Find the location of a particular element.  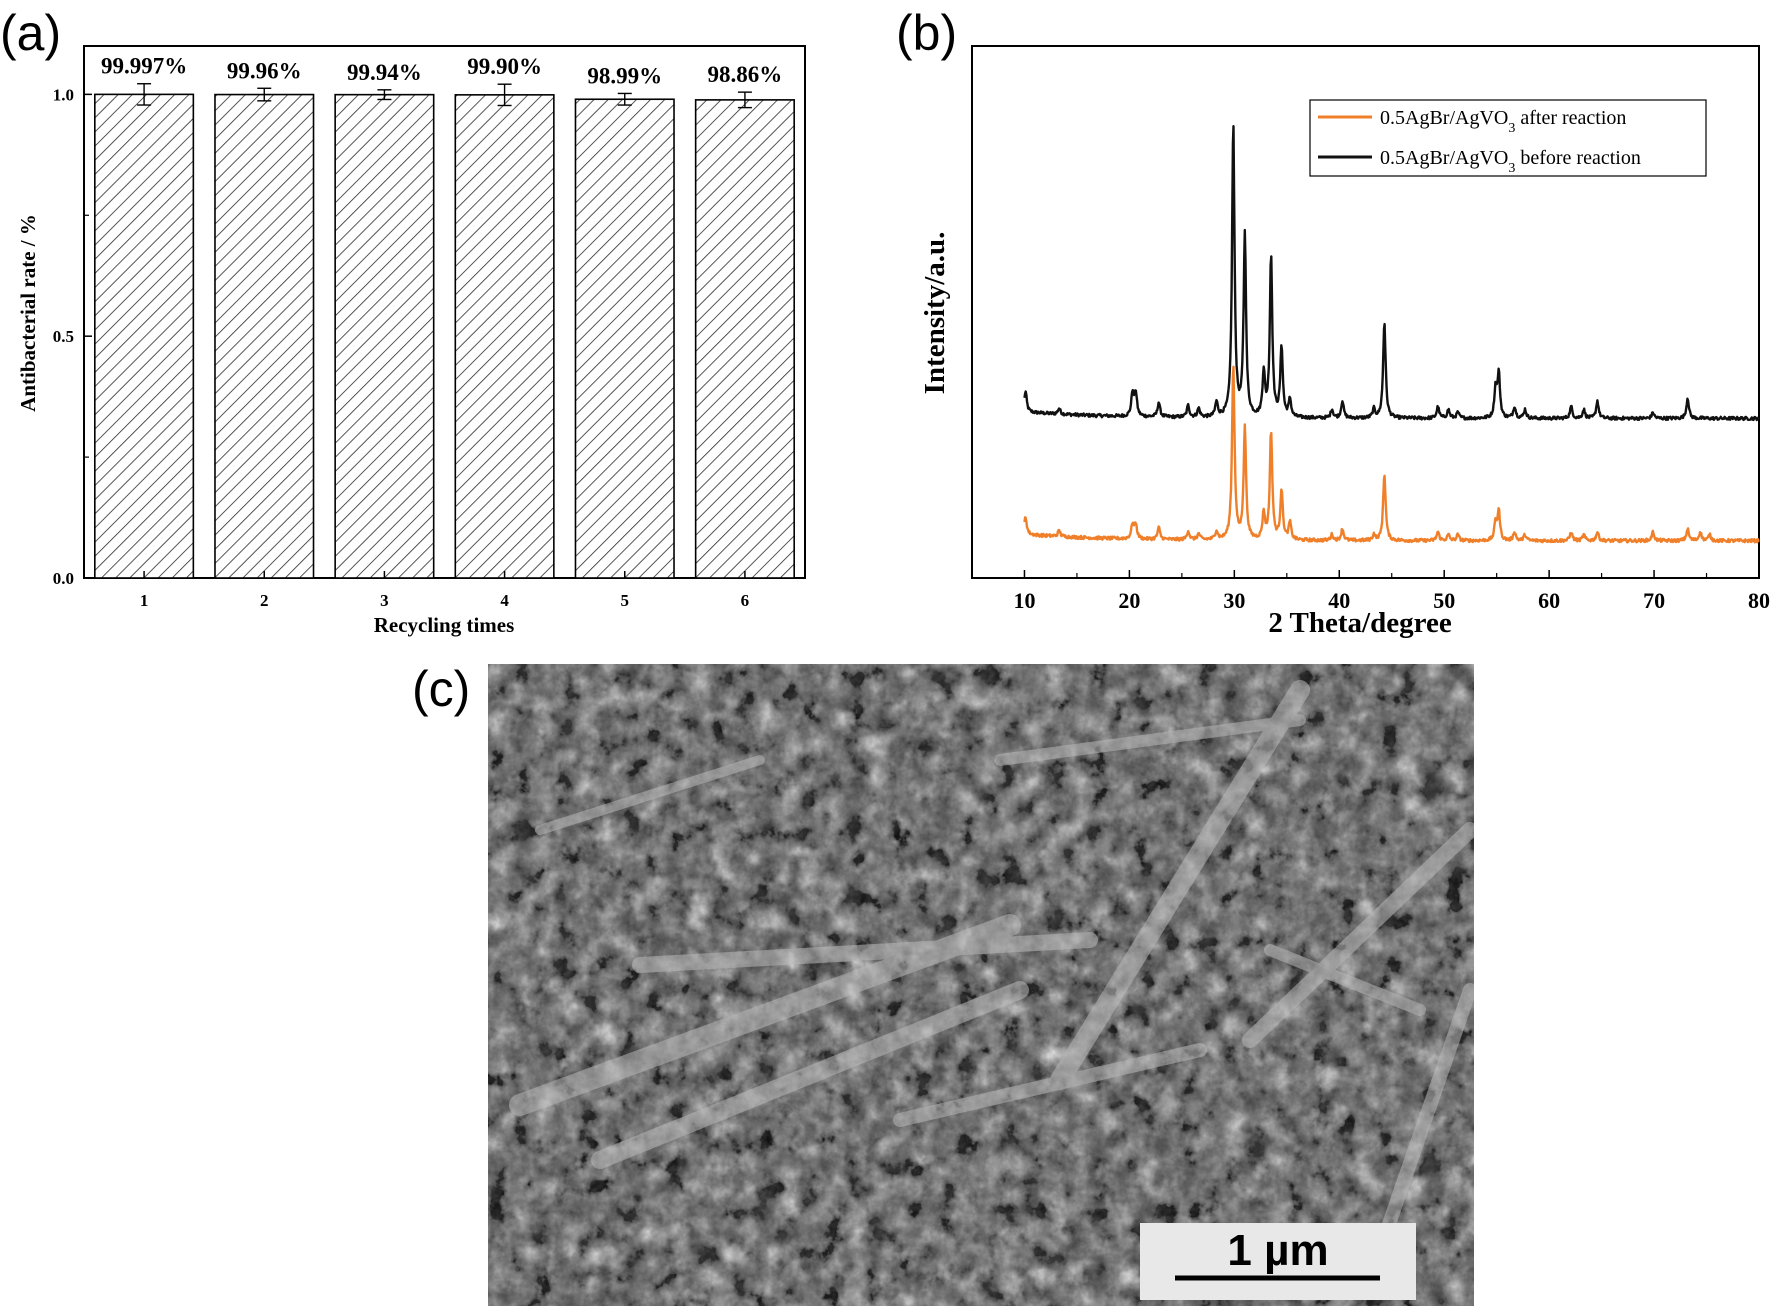

bar-data-label: 99.96% is located at coordinates (264, 70).